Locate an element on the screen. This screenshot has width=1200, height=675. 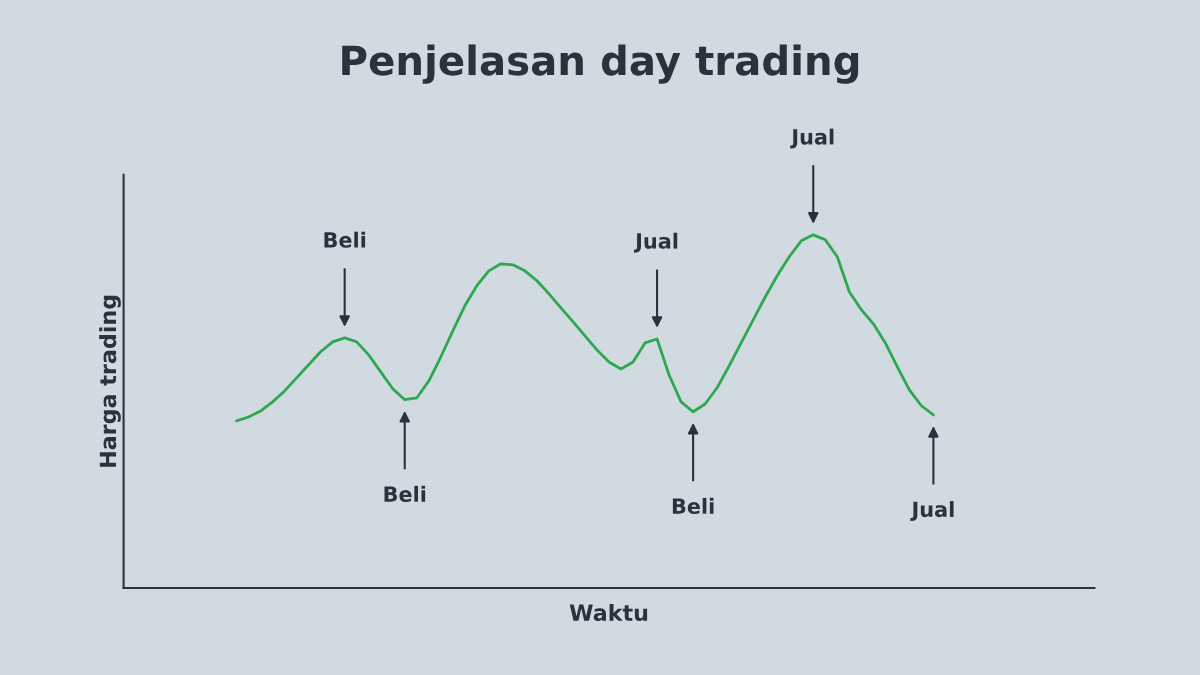
x-axis-title: Waktu is located at coordinates (608, 612).